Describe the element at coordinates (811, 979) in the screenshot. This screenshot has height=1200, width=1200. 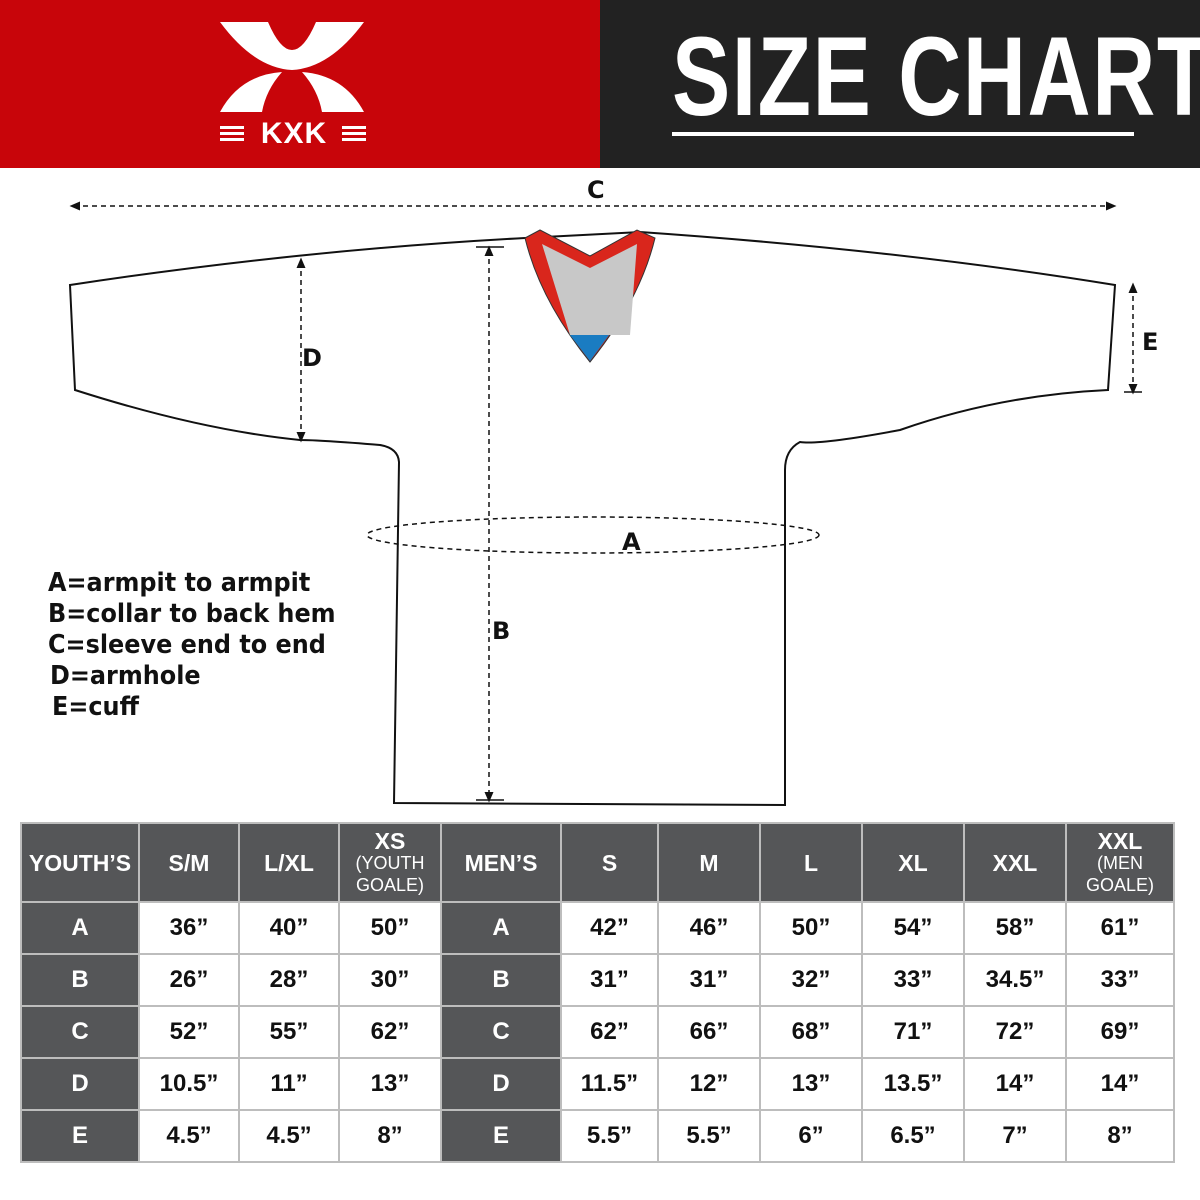
I see `cell-text: 32”` at that location.